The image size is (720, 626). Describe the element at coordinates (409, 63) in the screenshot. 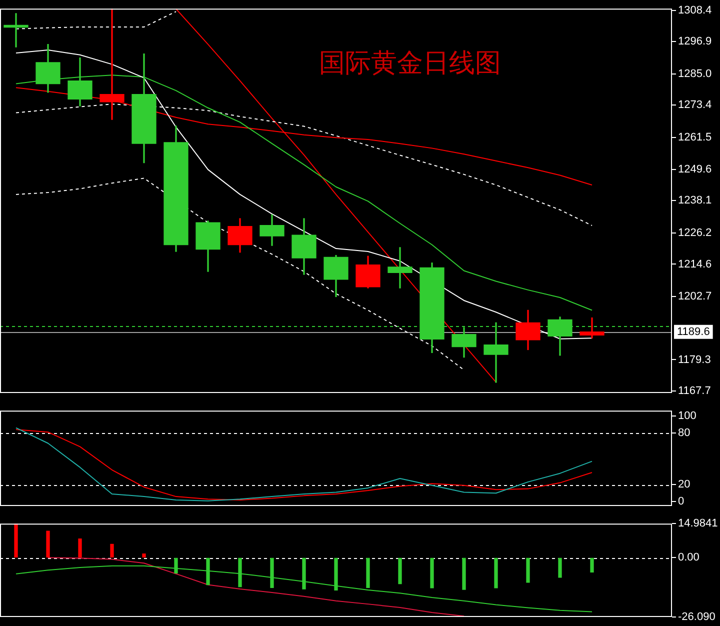

I see `text: 国际黄金日线图` at that location.